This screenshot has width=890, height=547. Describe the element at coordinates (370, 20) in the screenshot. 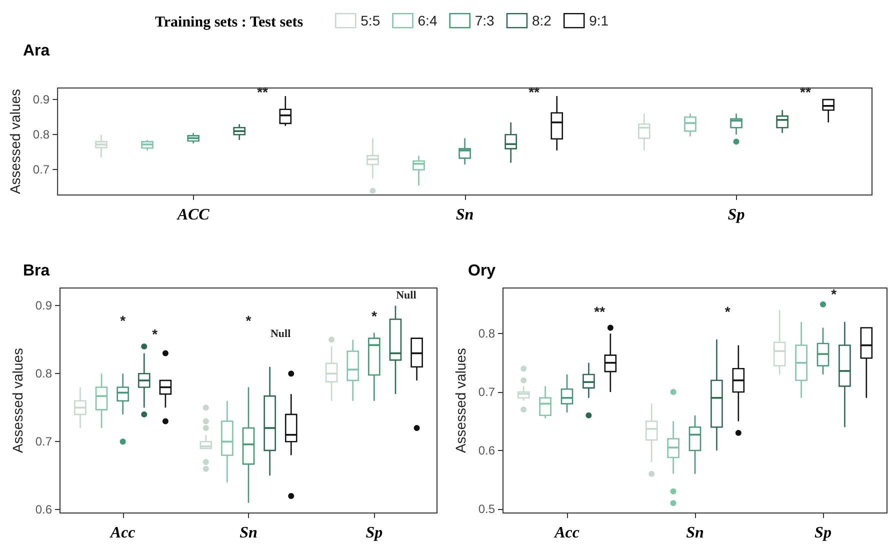

I see `legend-label: 5:5` at that location.